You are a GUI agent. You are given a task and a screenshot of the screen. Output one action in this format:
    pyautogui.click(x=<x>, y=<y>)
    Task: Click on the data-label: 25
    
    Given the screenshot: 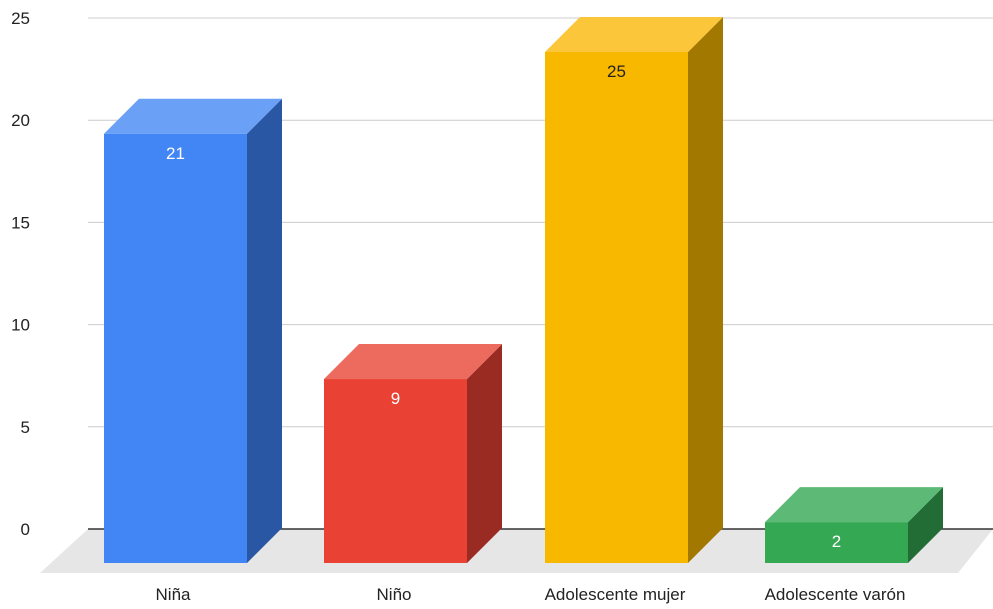 What is the action you would take?
    pyautogui.click(x=616, y=71)
    